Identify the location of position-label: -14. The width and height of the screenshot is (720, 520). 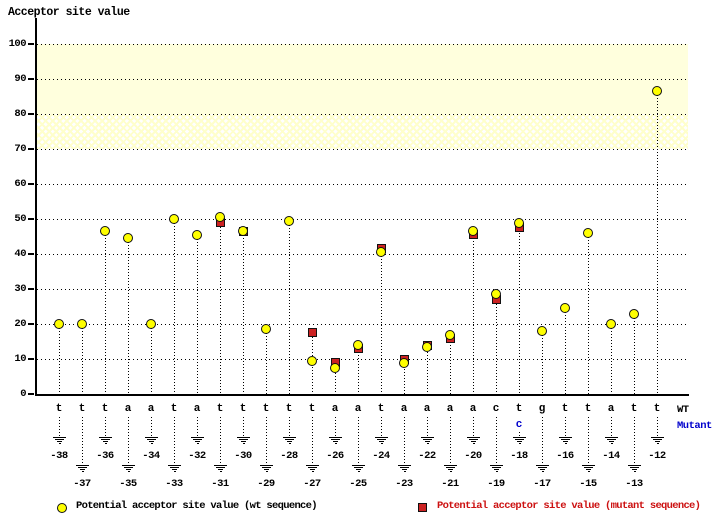
(611, 456).